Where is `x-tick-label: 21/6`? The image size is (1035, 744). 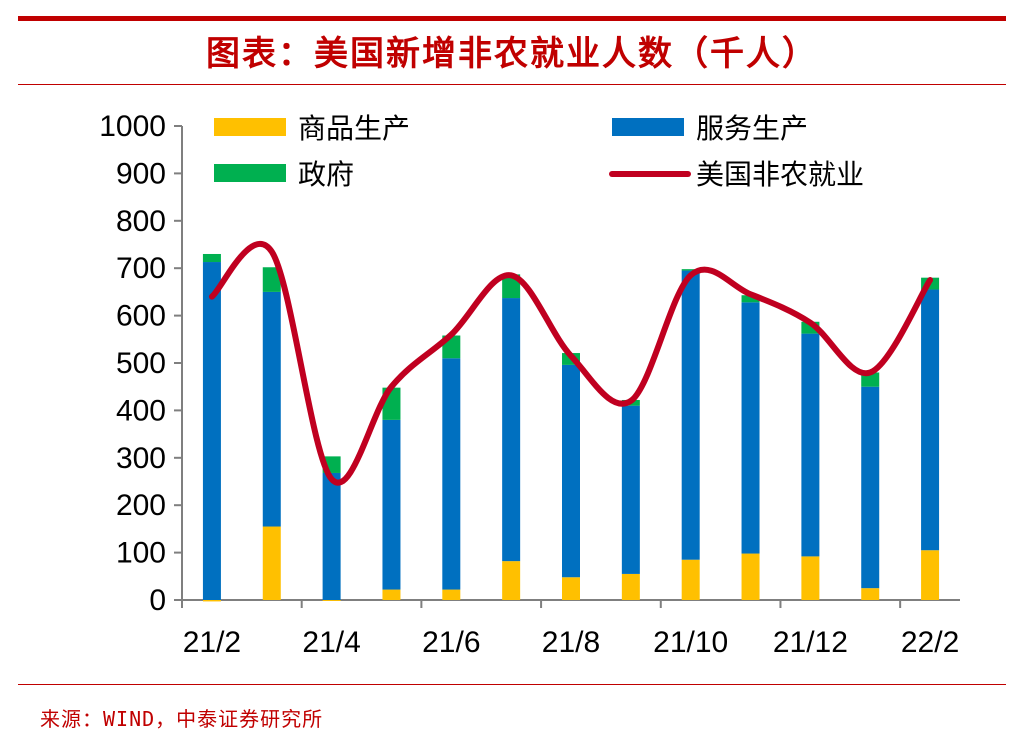
x-tick-label: 21/6 is located at coordinates (451, 642).